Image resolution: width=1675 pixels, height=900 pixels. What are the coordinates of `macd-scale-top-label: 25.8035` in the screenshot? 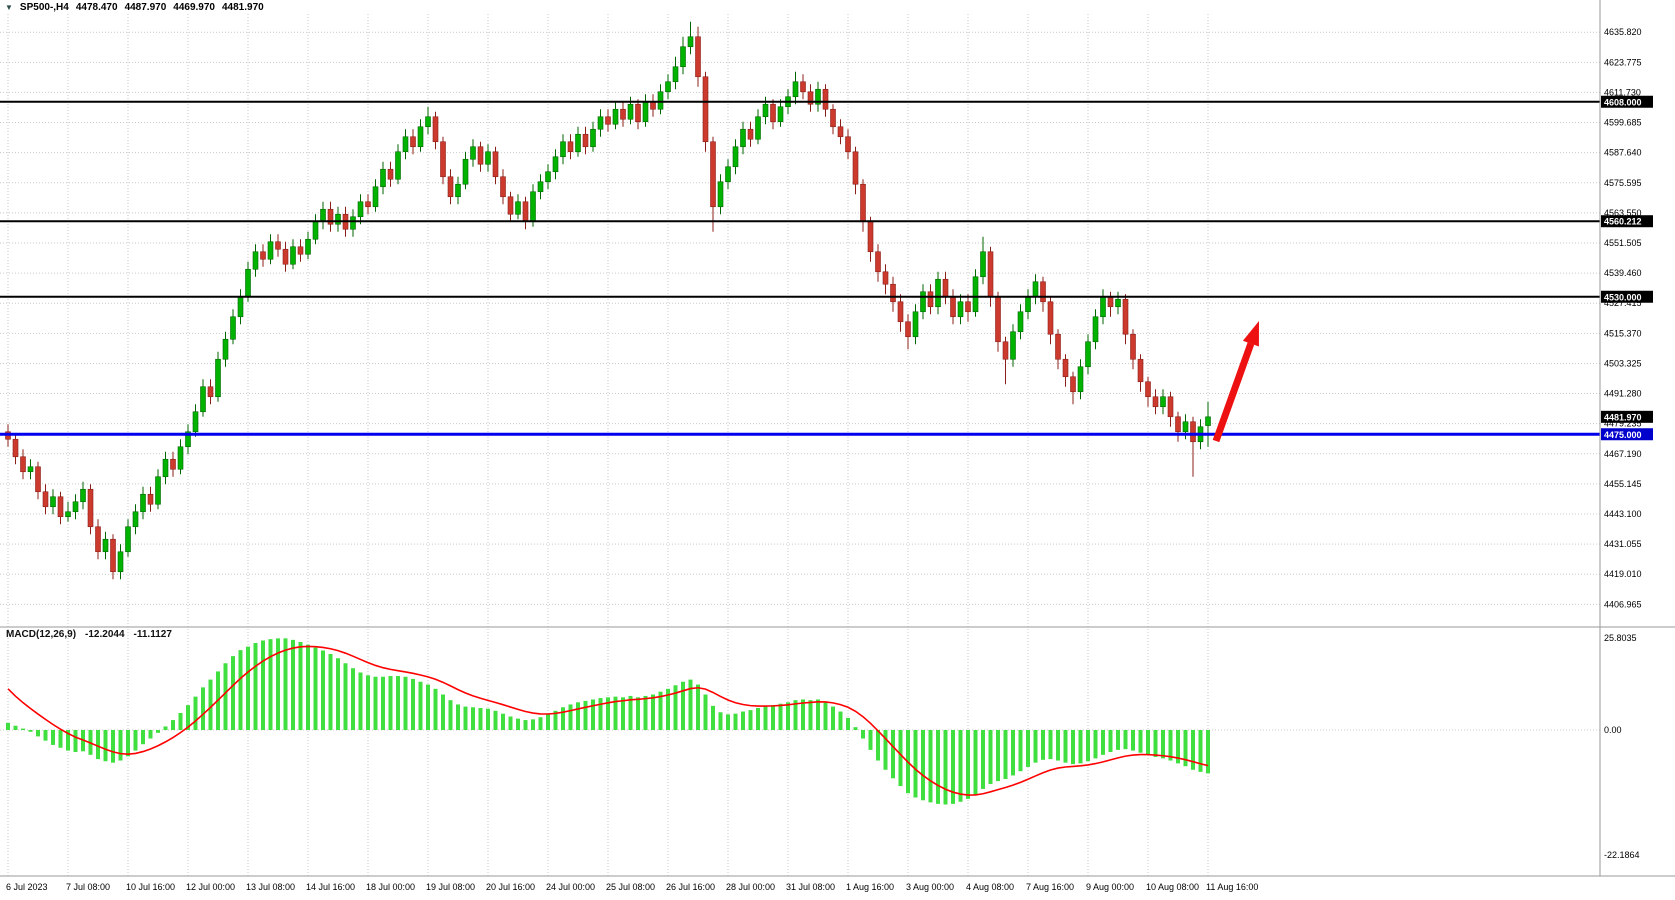 It's located at (1620, 638).